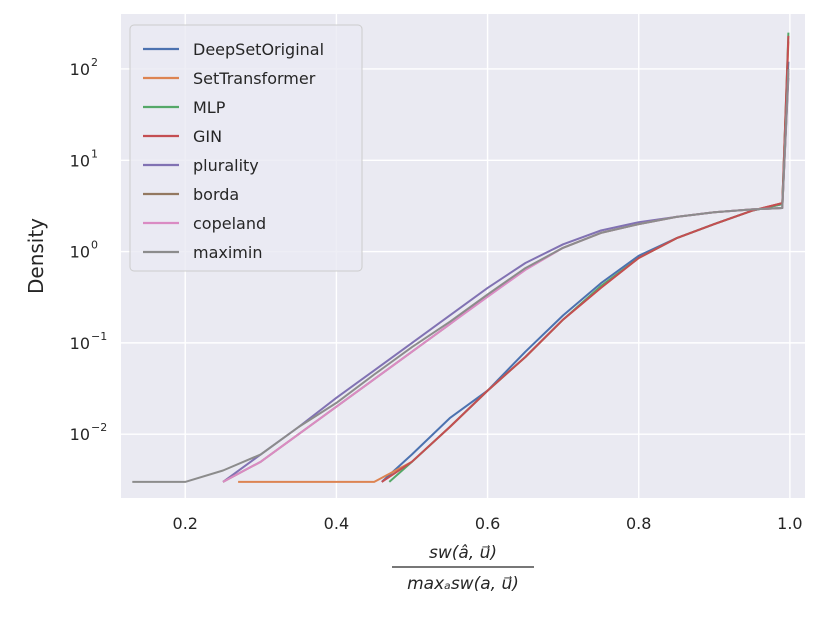 The width and height of the screenshot is (830, 627). I want to click on y-tick-label: 10 −1, so click(89, 341).